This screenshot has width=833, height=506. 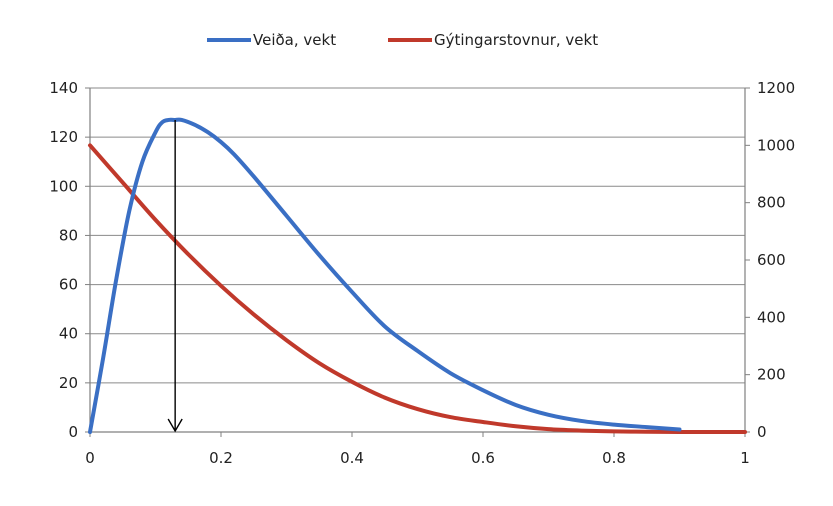 What do you see at coordinates (63, 88) in the screenshot?
I see `y-tick-label: 140` at bounding box center [63, 88].